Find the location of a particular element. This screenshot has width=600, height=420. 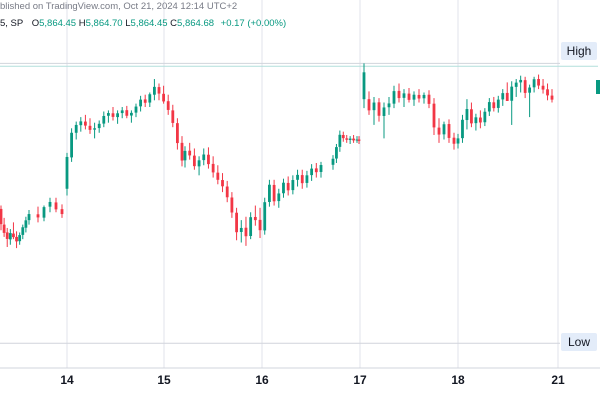

close-label: C is located at coordinates (174, 23).